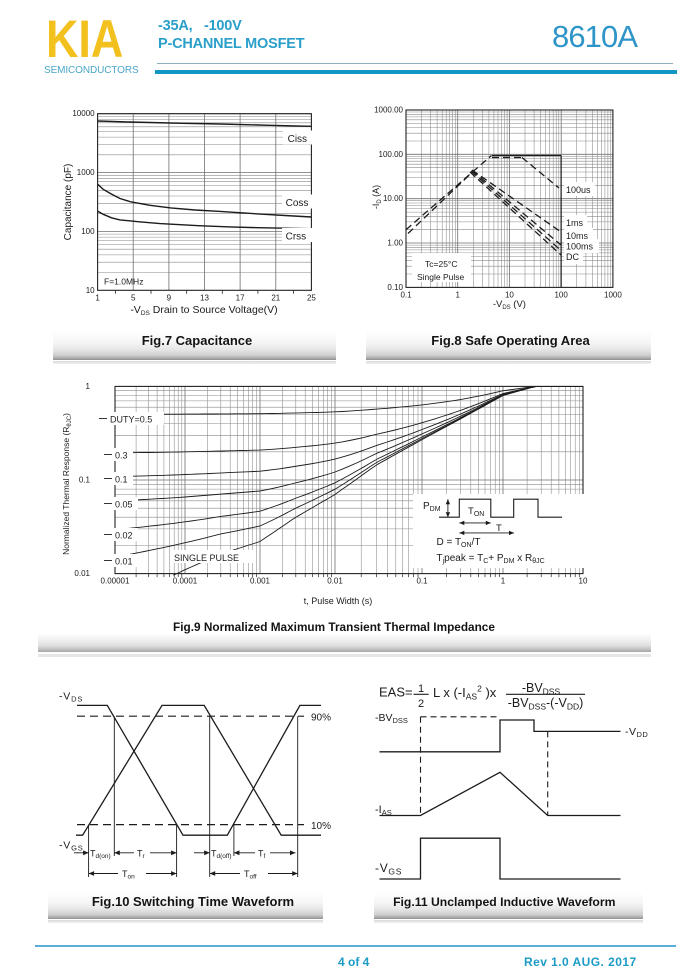 The width and height of the screenshot is (682, 975). I want to click on svg-text: 21, so click(275, 297).